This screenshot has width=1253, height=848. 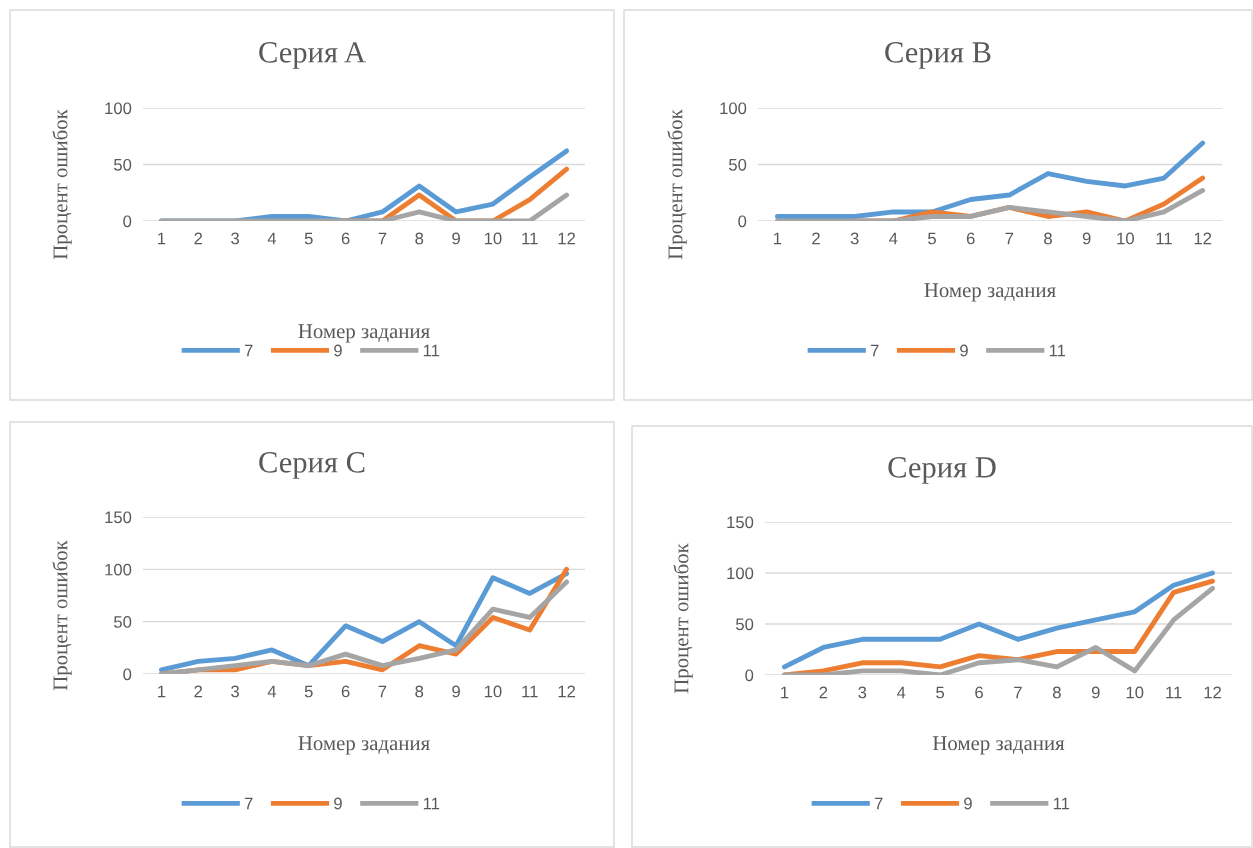 What do you see at coordinates (312, 55) in the screenshot?
I see `chart-title: Серия A` at bounding box center [312, 55].